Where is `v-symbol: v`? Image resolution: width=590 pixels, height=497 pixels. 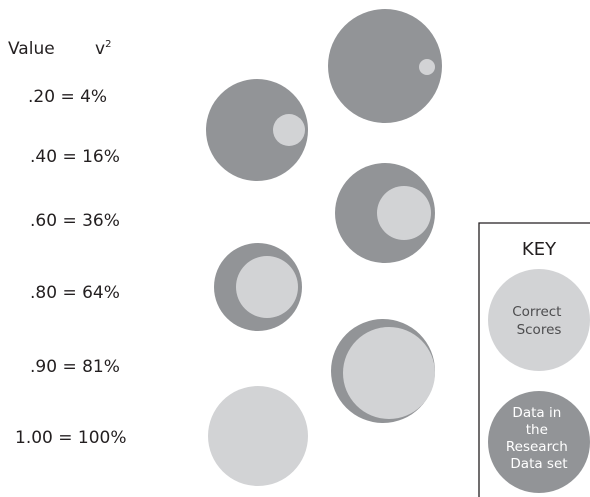 v-symbol: v is located at coordinates (100, 49).